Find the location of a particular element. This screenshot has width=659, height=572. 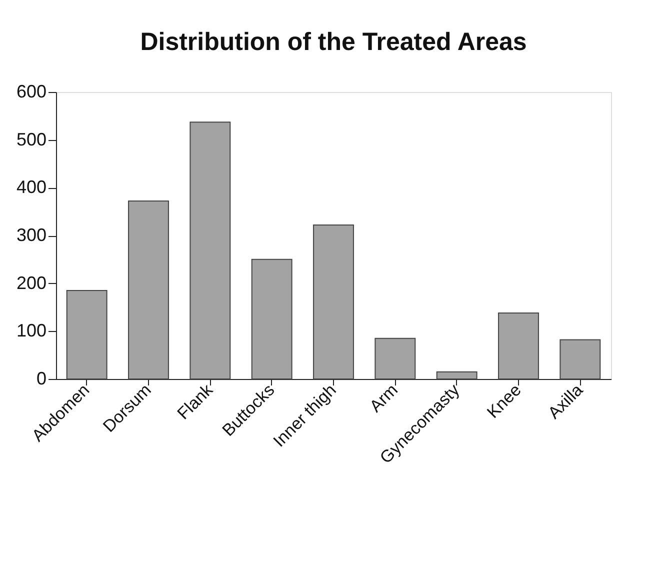

y-tick-label: 300 is located at coordinates (31, 235).